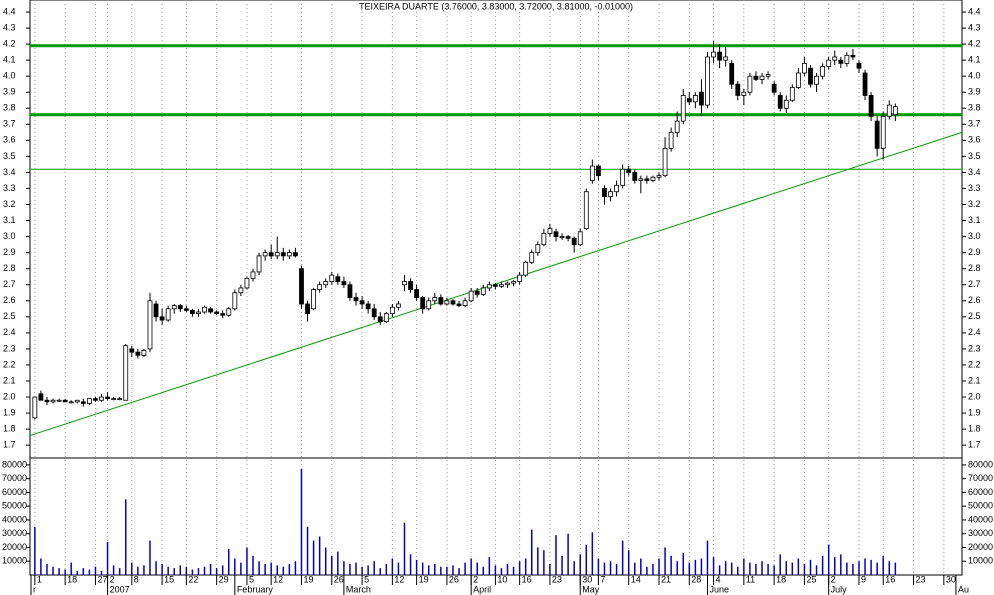  What do you see at coordinates (666, 579) in the screenshot?
I see `x-tick-label: 21` at bounding box center [666, 579].